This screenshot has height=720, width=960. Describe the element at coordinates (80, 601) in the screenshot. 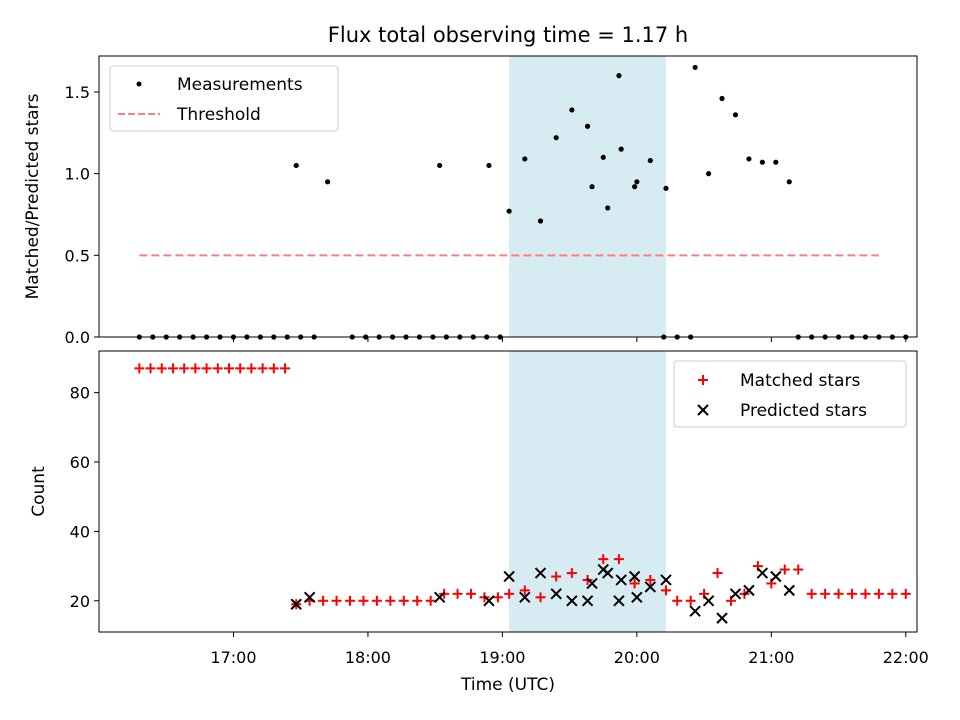

I see `y-tick-label: 20` at that location.